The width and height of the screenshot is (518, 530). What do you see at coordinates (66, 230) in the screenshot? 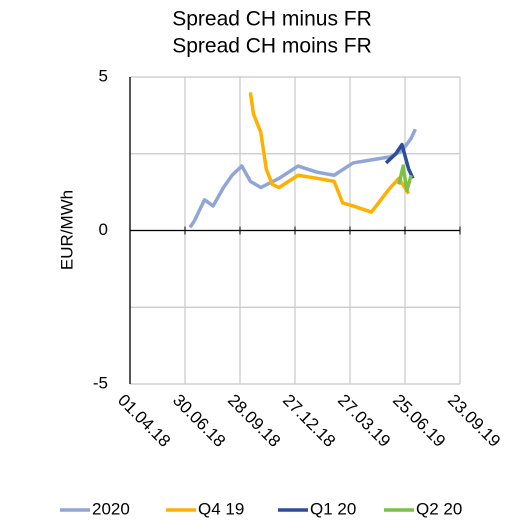
I see `y-axis-label: EUR/MWh` at bounding box center [66, 230].